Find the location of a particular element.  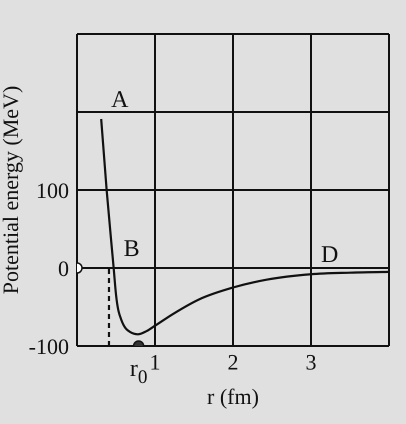

x-axis-title: r (fm) is located at coordinates (233, 396).